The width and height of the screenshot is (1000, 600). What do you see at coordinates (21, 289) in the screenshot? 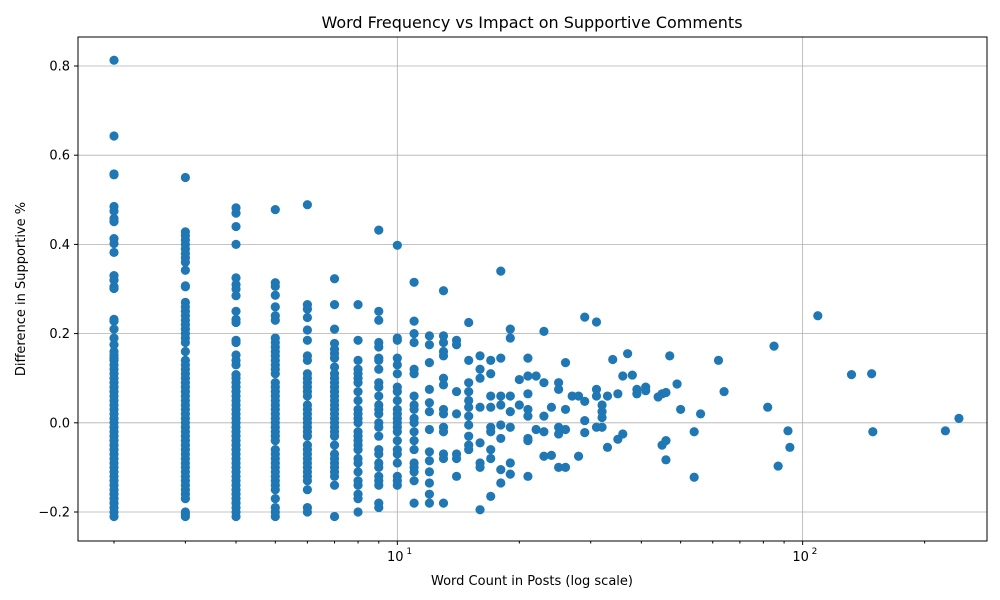
I see `y-axis-label: Difference in Supportive %` at bounding box center [21, 289].